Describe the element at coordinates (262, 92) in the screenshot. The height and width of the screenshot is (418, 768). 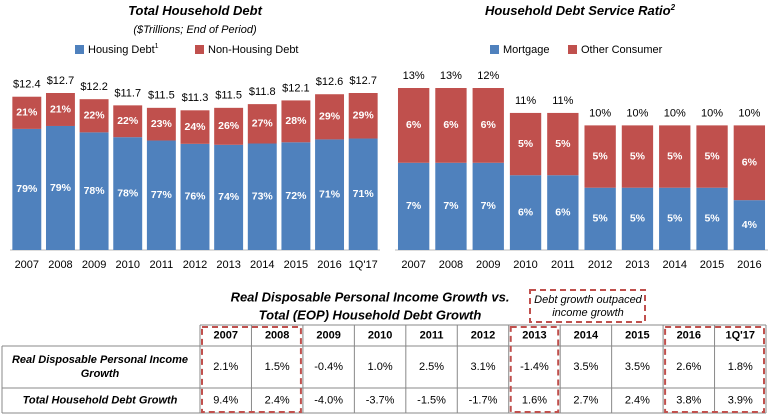
I see `total-label: $11.8` at that location.